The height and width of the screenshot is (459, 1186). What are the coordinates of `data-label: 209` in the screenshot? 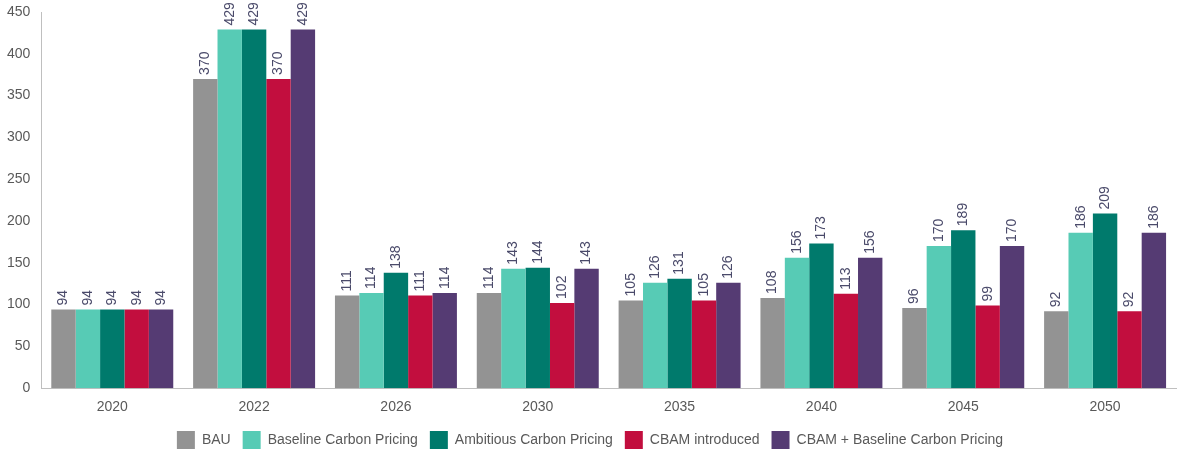 It's located at (1103, 197).